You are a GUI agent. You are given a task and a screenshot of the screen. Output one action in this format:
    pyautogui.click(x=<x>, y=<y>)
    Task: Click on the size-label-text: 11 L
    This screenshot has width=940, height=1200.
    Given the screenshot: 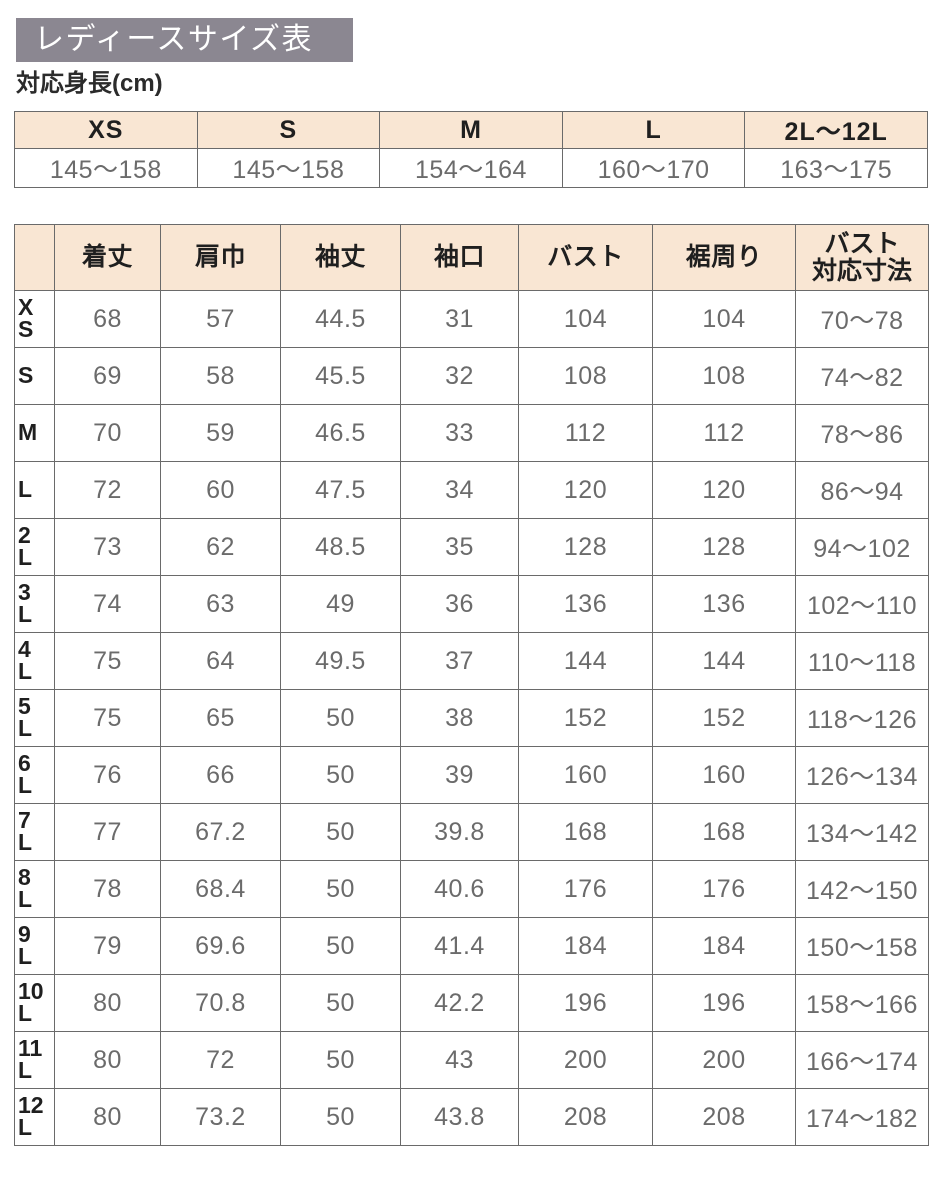 What is the action you would take?
    pyautogui.click(x=30, y=1059)
    